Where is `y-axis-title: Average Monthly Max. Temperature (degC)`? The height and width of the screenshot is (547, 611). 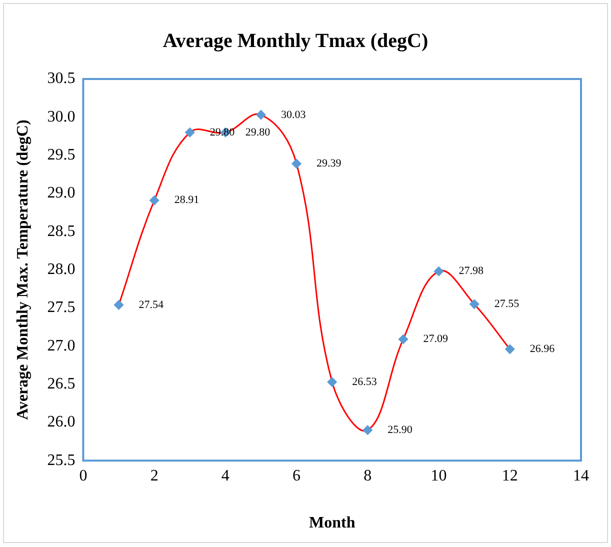
y-axis-title: Average Monthly Max. Temperature (degC) is located at coordinates (23, 270).